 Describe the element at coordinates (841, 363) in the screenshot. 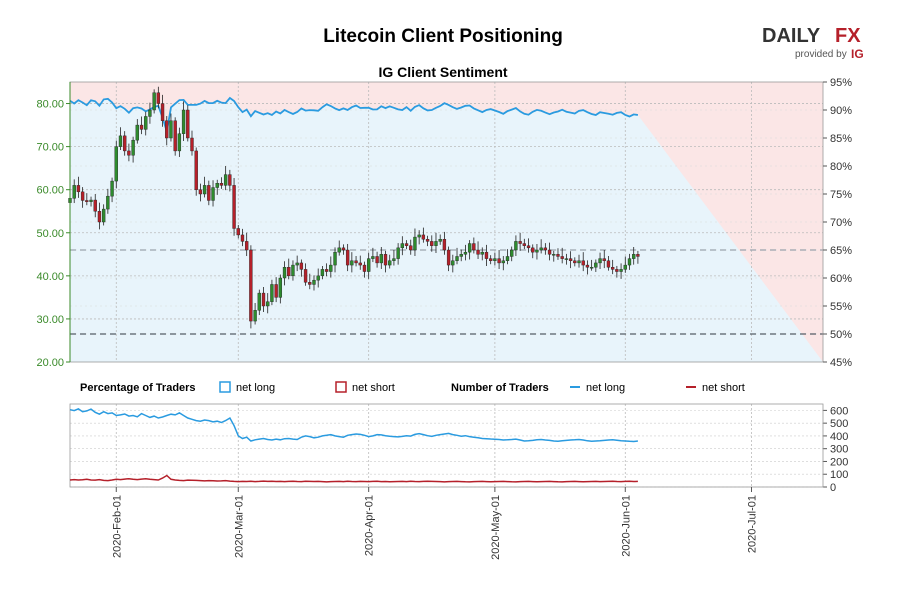

I see `sentiment-tick-label: 45%` at that location.